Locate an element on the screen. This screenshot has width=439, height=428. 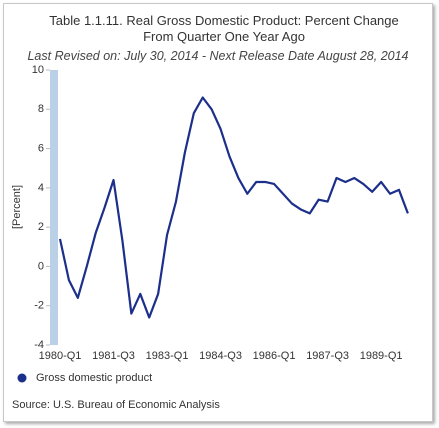
source: Source: U.S. Bureau of Economic Analysis is located at coordinates (116, 405).